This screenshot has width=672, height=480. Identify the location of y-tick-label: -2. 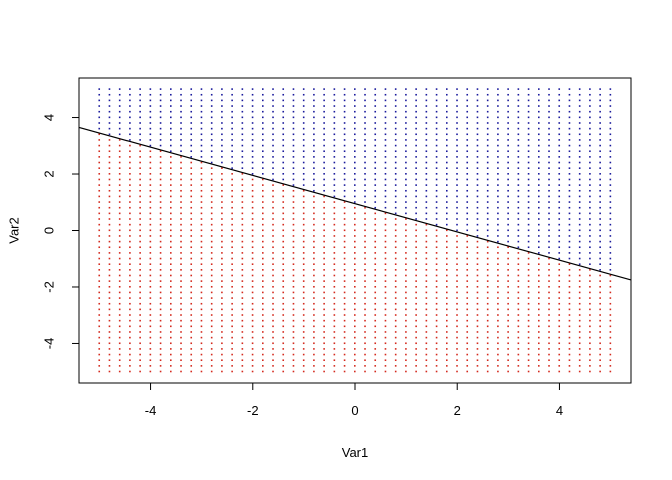
(49, 287).